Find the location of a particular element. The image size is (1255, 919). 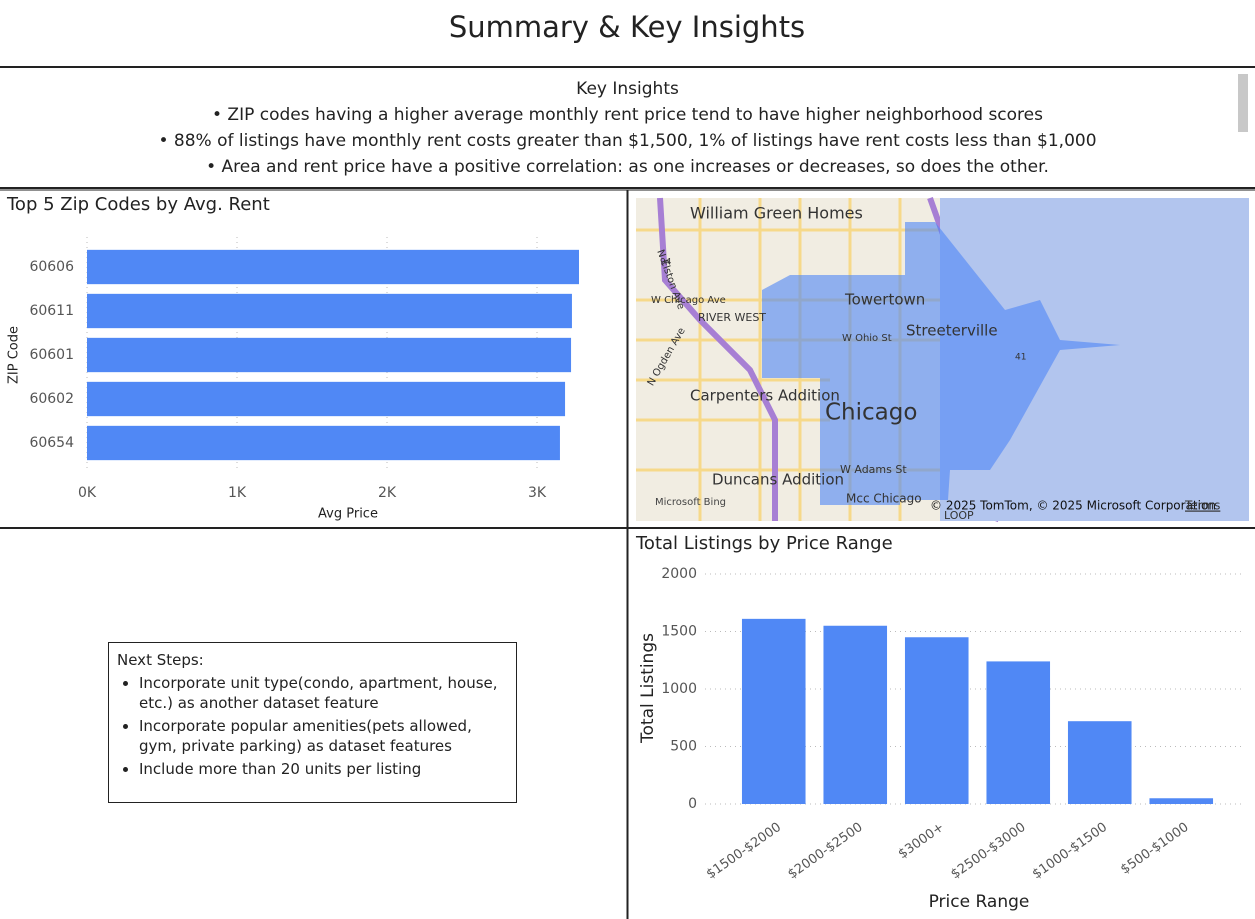

x-tick-label: $2500-$3000 is located at coordinates (988, 851).